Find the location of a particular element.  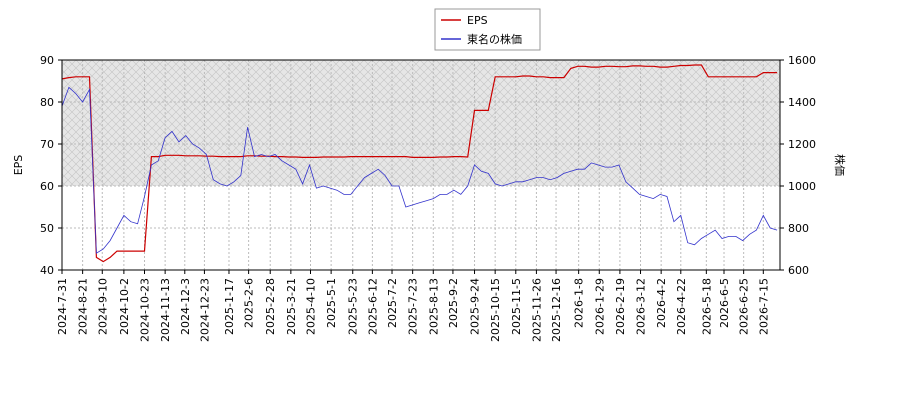

y2-tick-label: 600 is located at coordinates (798, 270).